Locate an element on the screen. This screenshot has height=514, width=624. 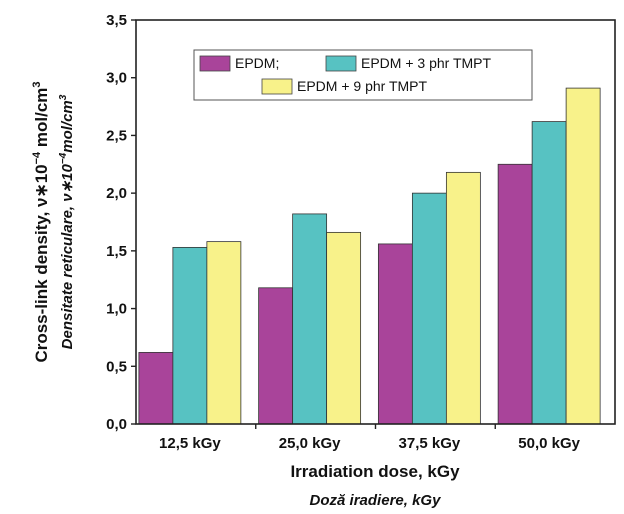
y-tick-label: 3,5 is located at coordinates (116, 20).